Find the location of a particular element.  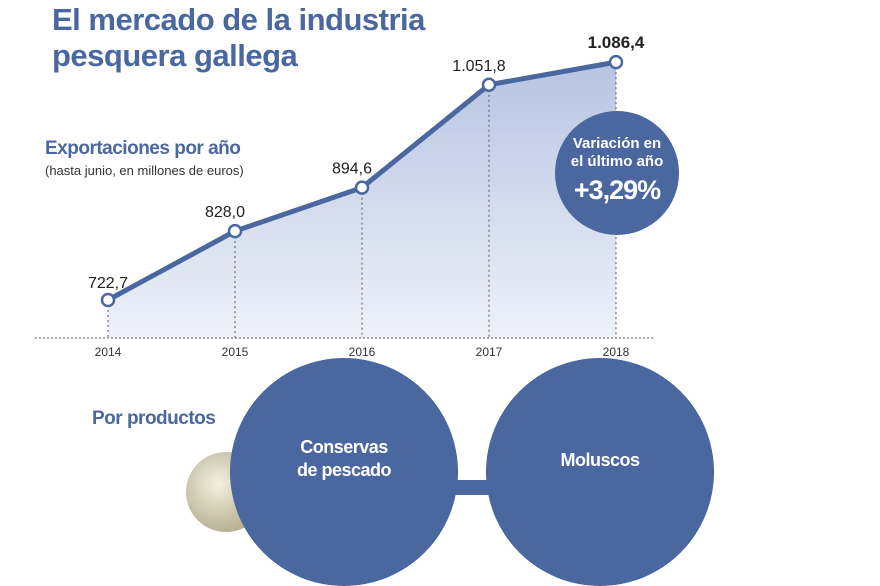

x-tick-label: 2017 is located at coordinates (489, 352).